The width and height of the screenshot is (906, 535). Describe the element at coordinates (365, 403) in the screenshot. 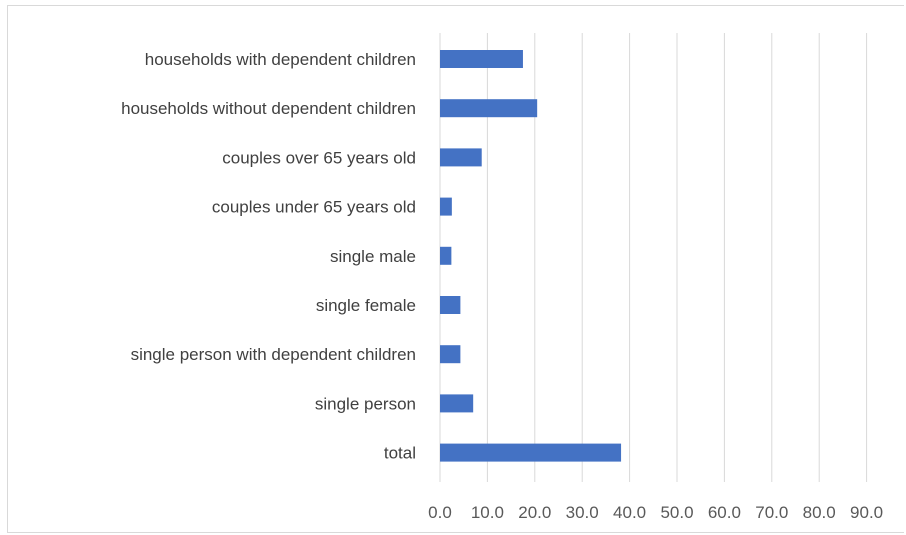

I see `category-label: single person` at that location.